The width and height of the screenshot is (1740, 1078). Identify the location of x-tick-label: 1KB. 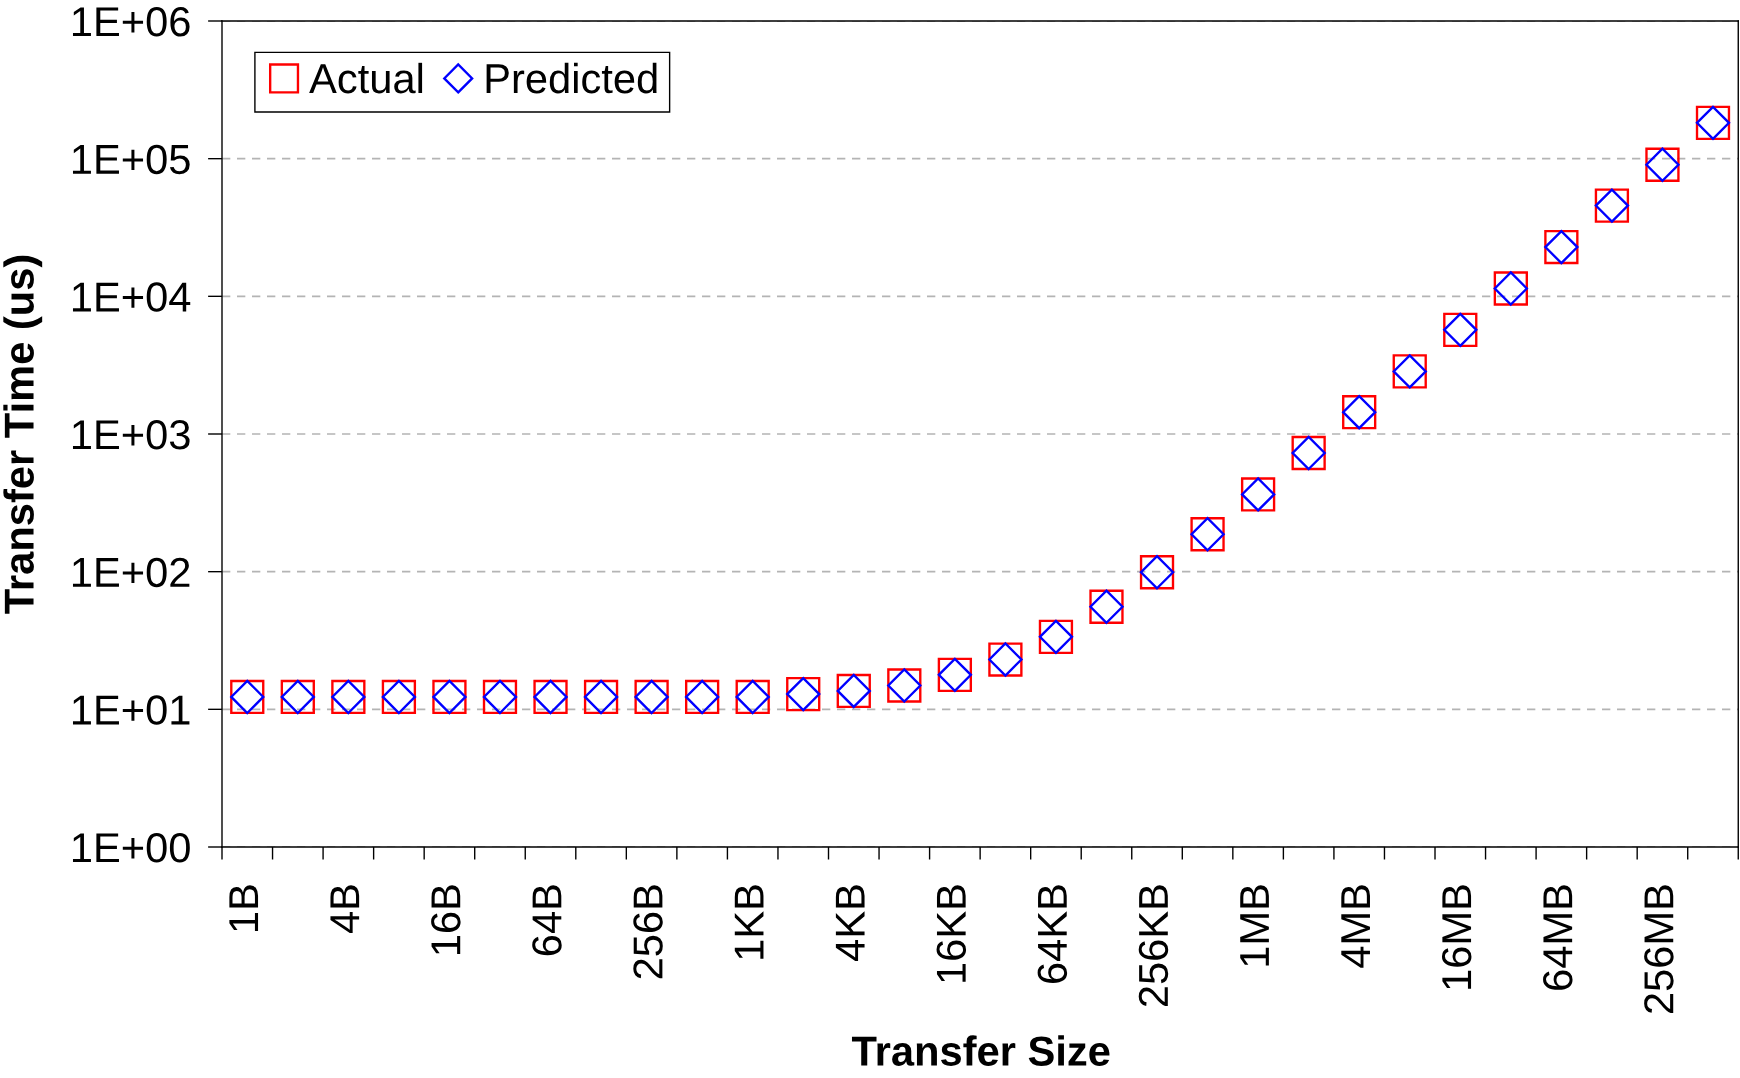
(749, 922).